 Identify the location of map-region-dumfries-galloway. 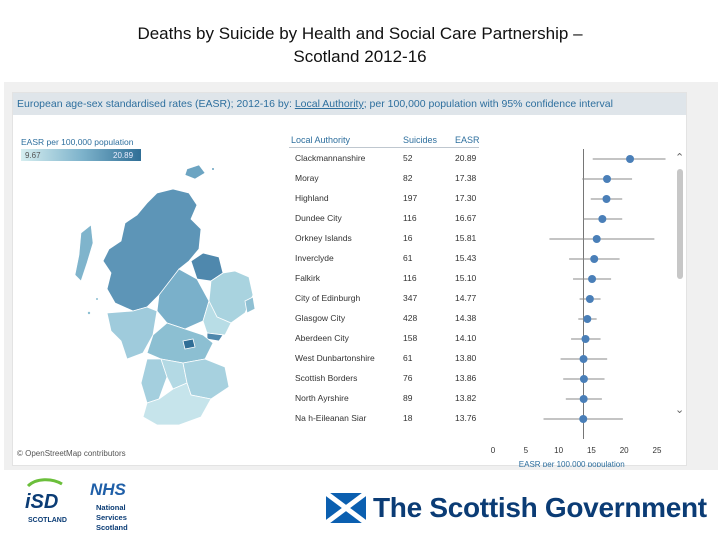
(177, 404).